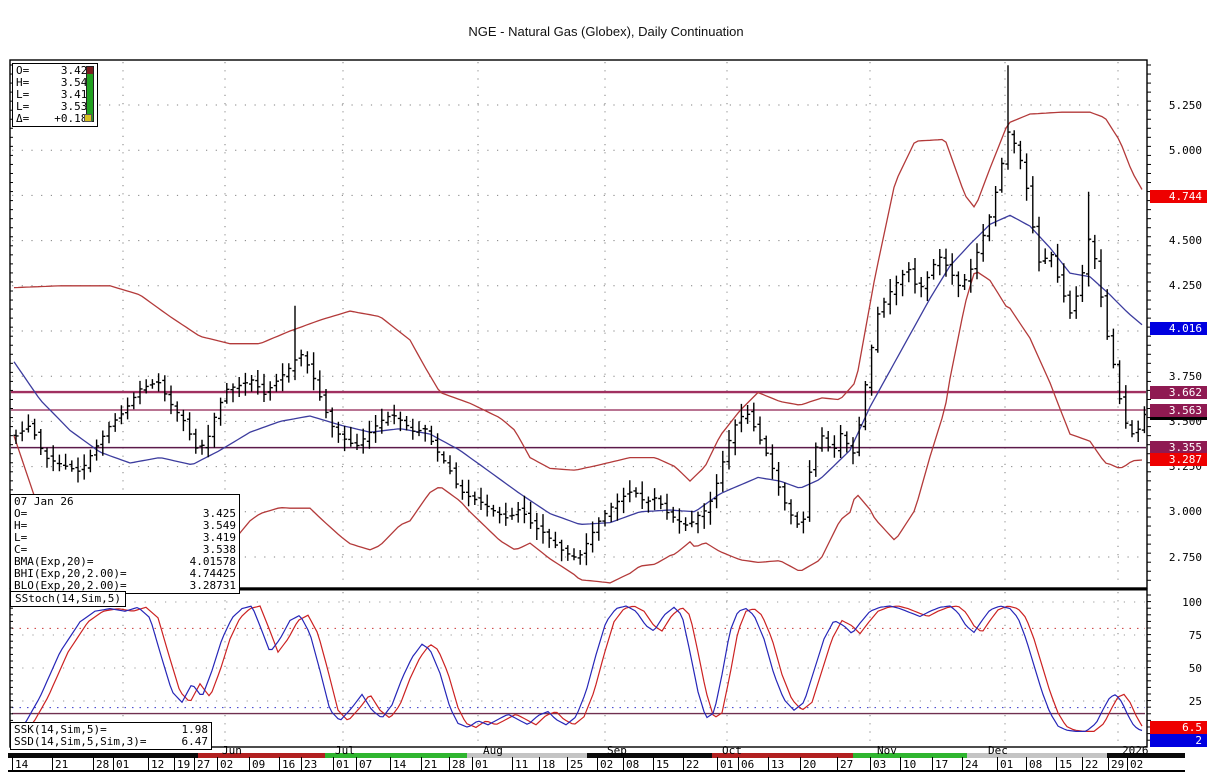  I want to click on date-label: 12, so click(158, 764).